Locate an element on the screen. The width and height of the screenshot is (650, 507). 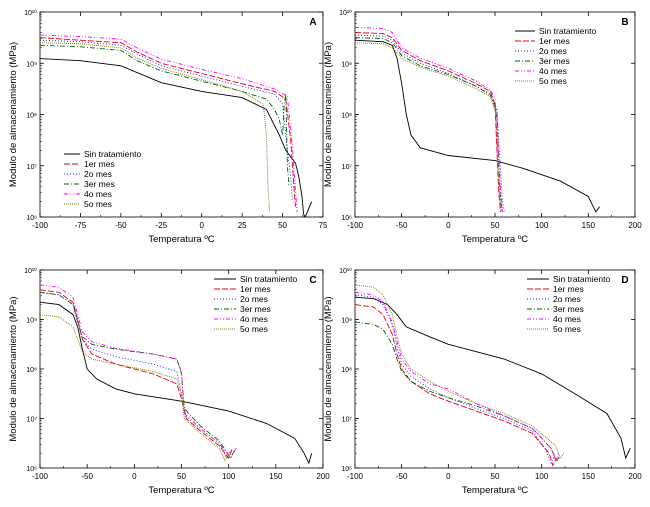
panel-letter: C is located at coordinates (312, 280).